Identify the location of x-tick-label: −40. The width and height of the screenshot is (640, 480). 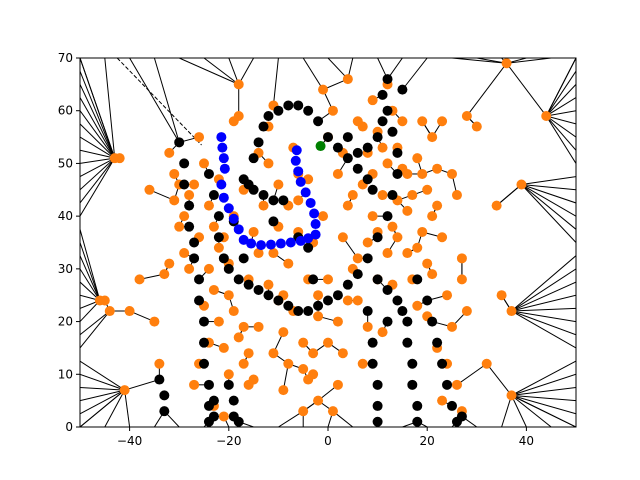
(129, 441).